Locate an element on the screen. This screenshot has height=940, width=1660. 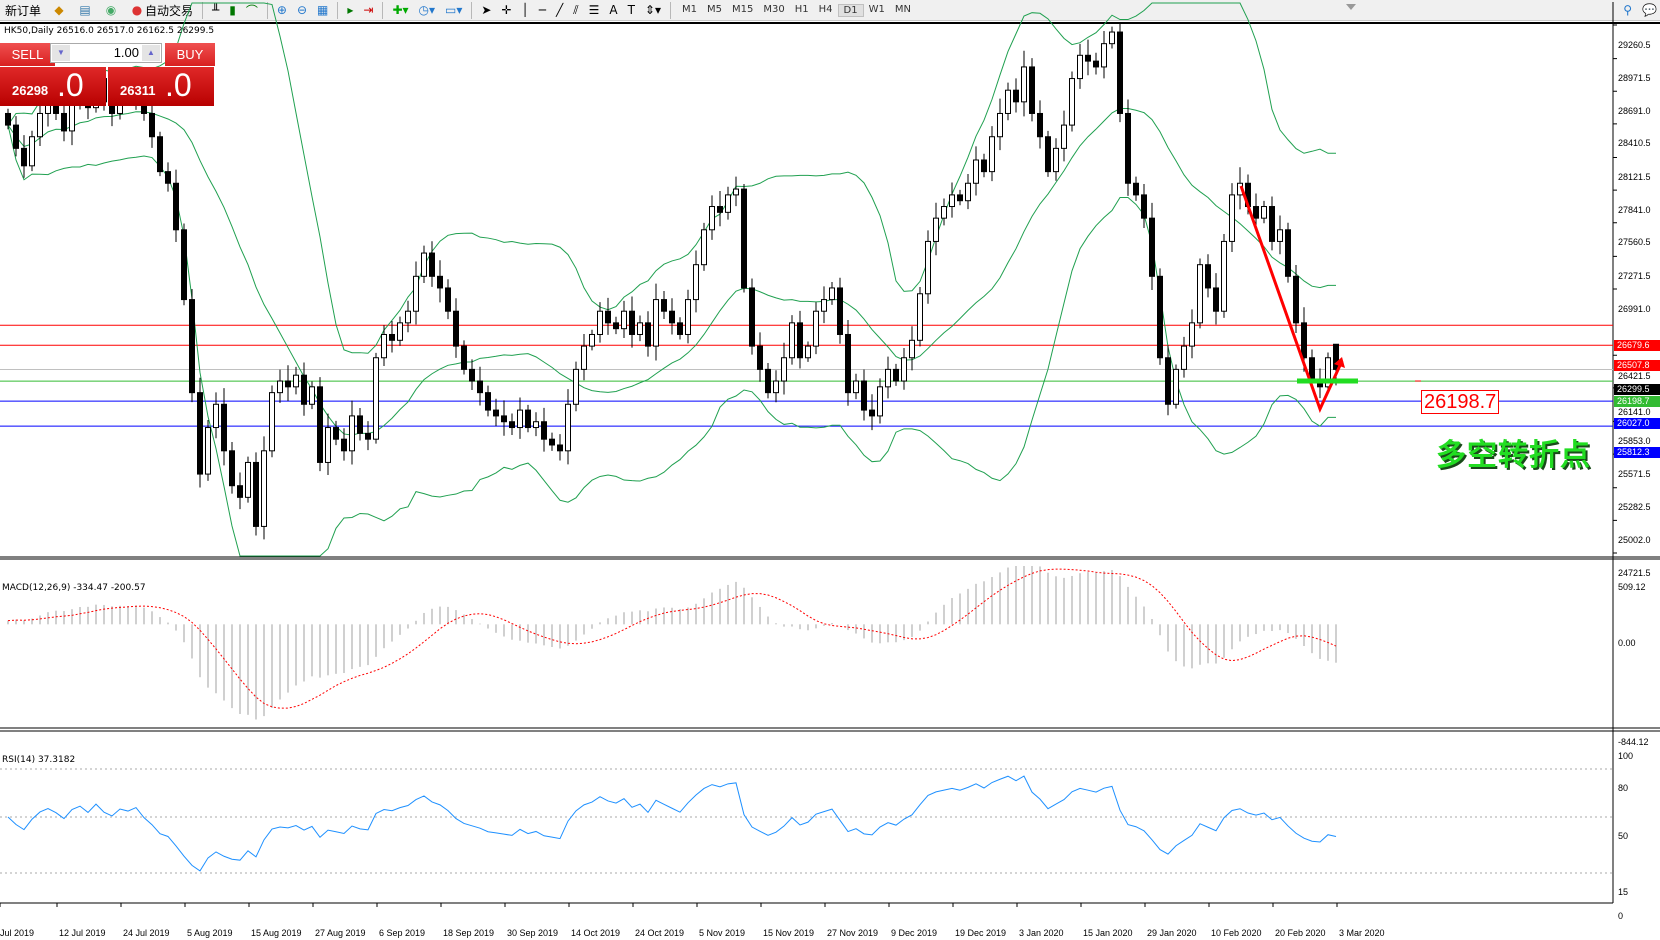
timeframe-h1: H1 is located at coordinates (801, 9).